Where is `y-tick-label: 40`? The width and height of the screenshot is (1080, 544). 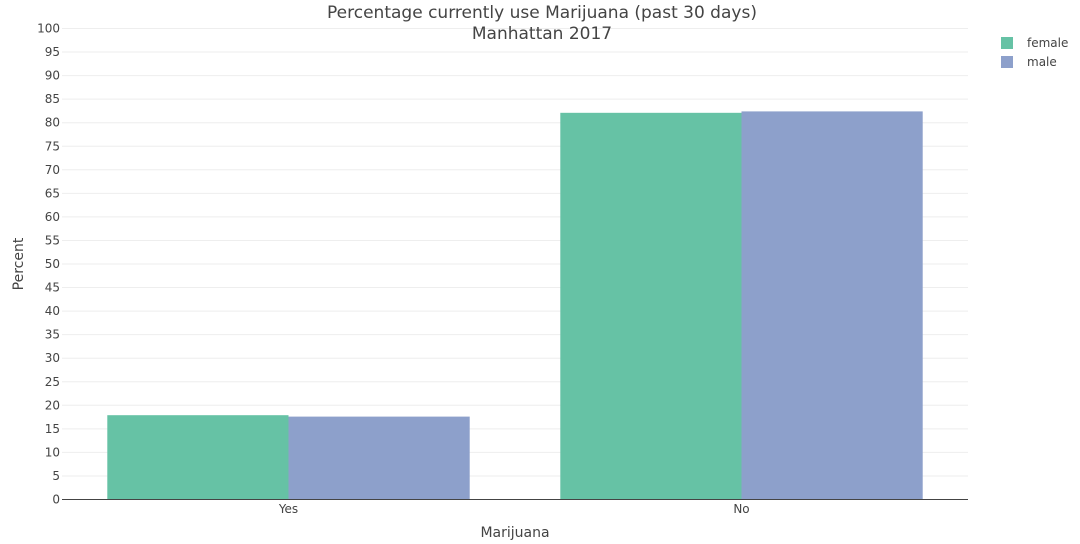 y-tick-label: 40 is located at coordinates (52, 311).